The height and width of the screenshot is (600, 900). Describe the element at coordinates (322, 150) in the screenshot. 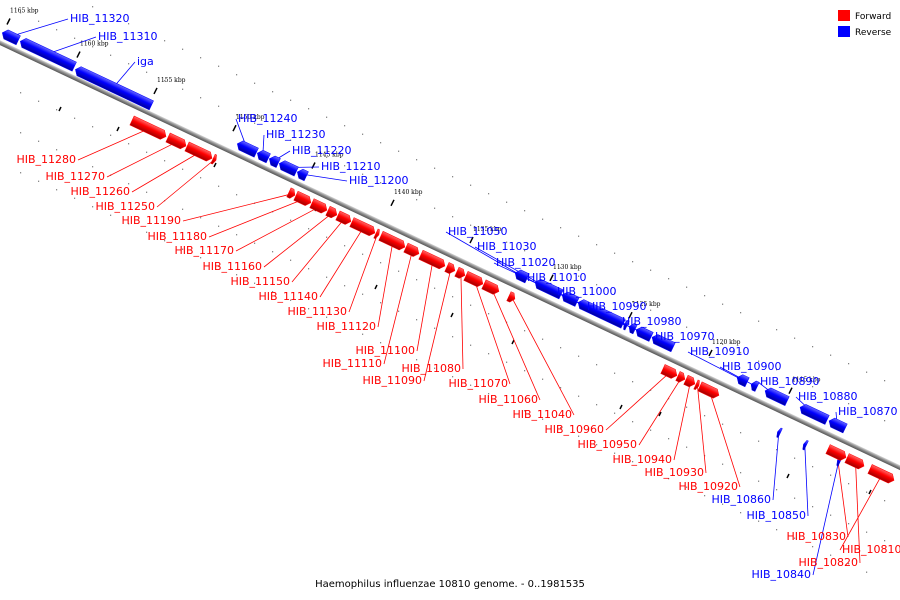

I see `gene-label: HIB_11220` at that location.